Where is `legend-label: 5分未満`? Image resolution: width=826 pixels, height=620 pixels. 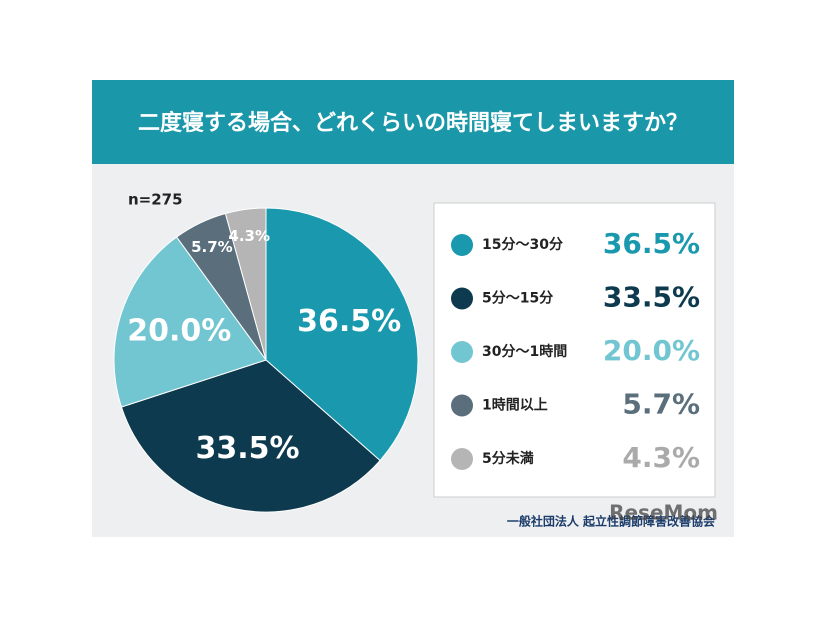 legend-label: 5分未満 is located at coordinates (508, 458).